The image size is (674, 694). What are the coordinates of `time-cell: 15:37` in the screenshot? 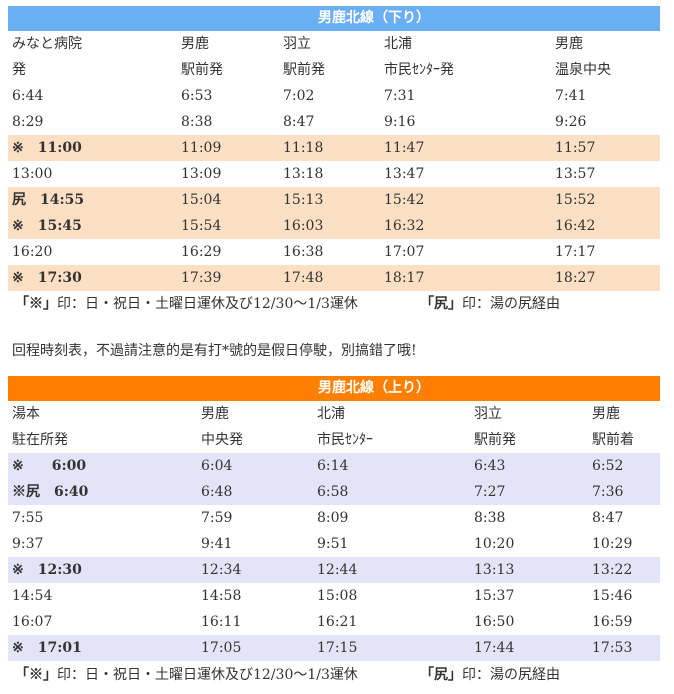 It's located at (494, 596).